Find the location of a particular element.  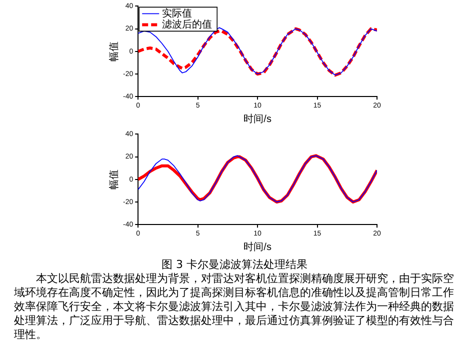

legend-label: 实际值 is located at coordinates (177, 13).